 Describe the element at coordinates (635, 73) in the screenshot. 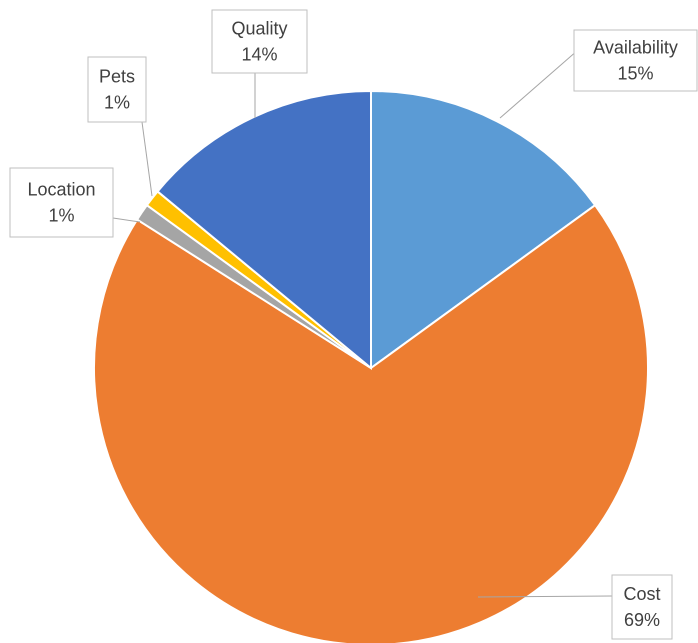

I see `value-label: 15%` at that location.